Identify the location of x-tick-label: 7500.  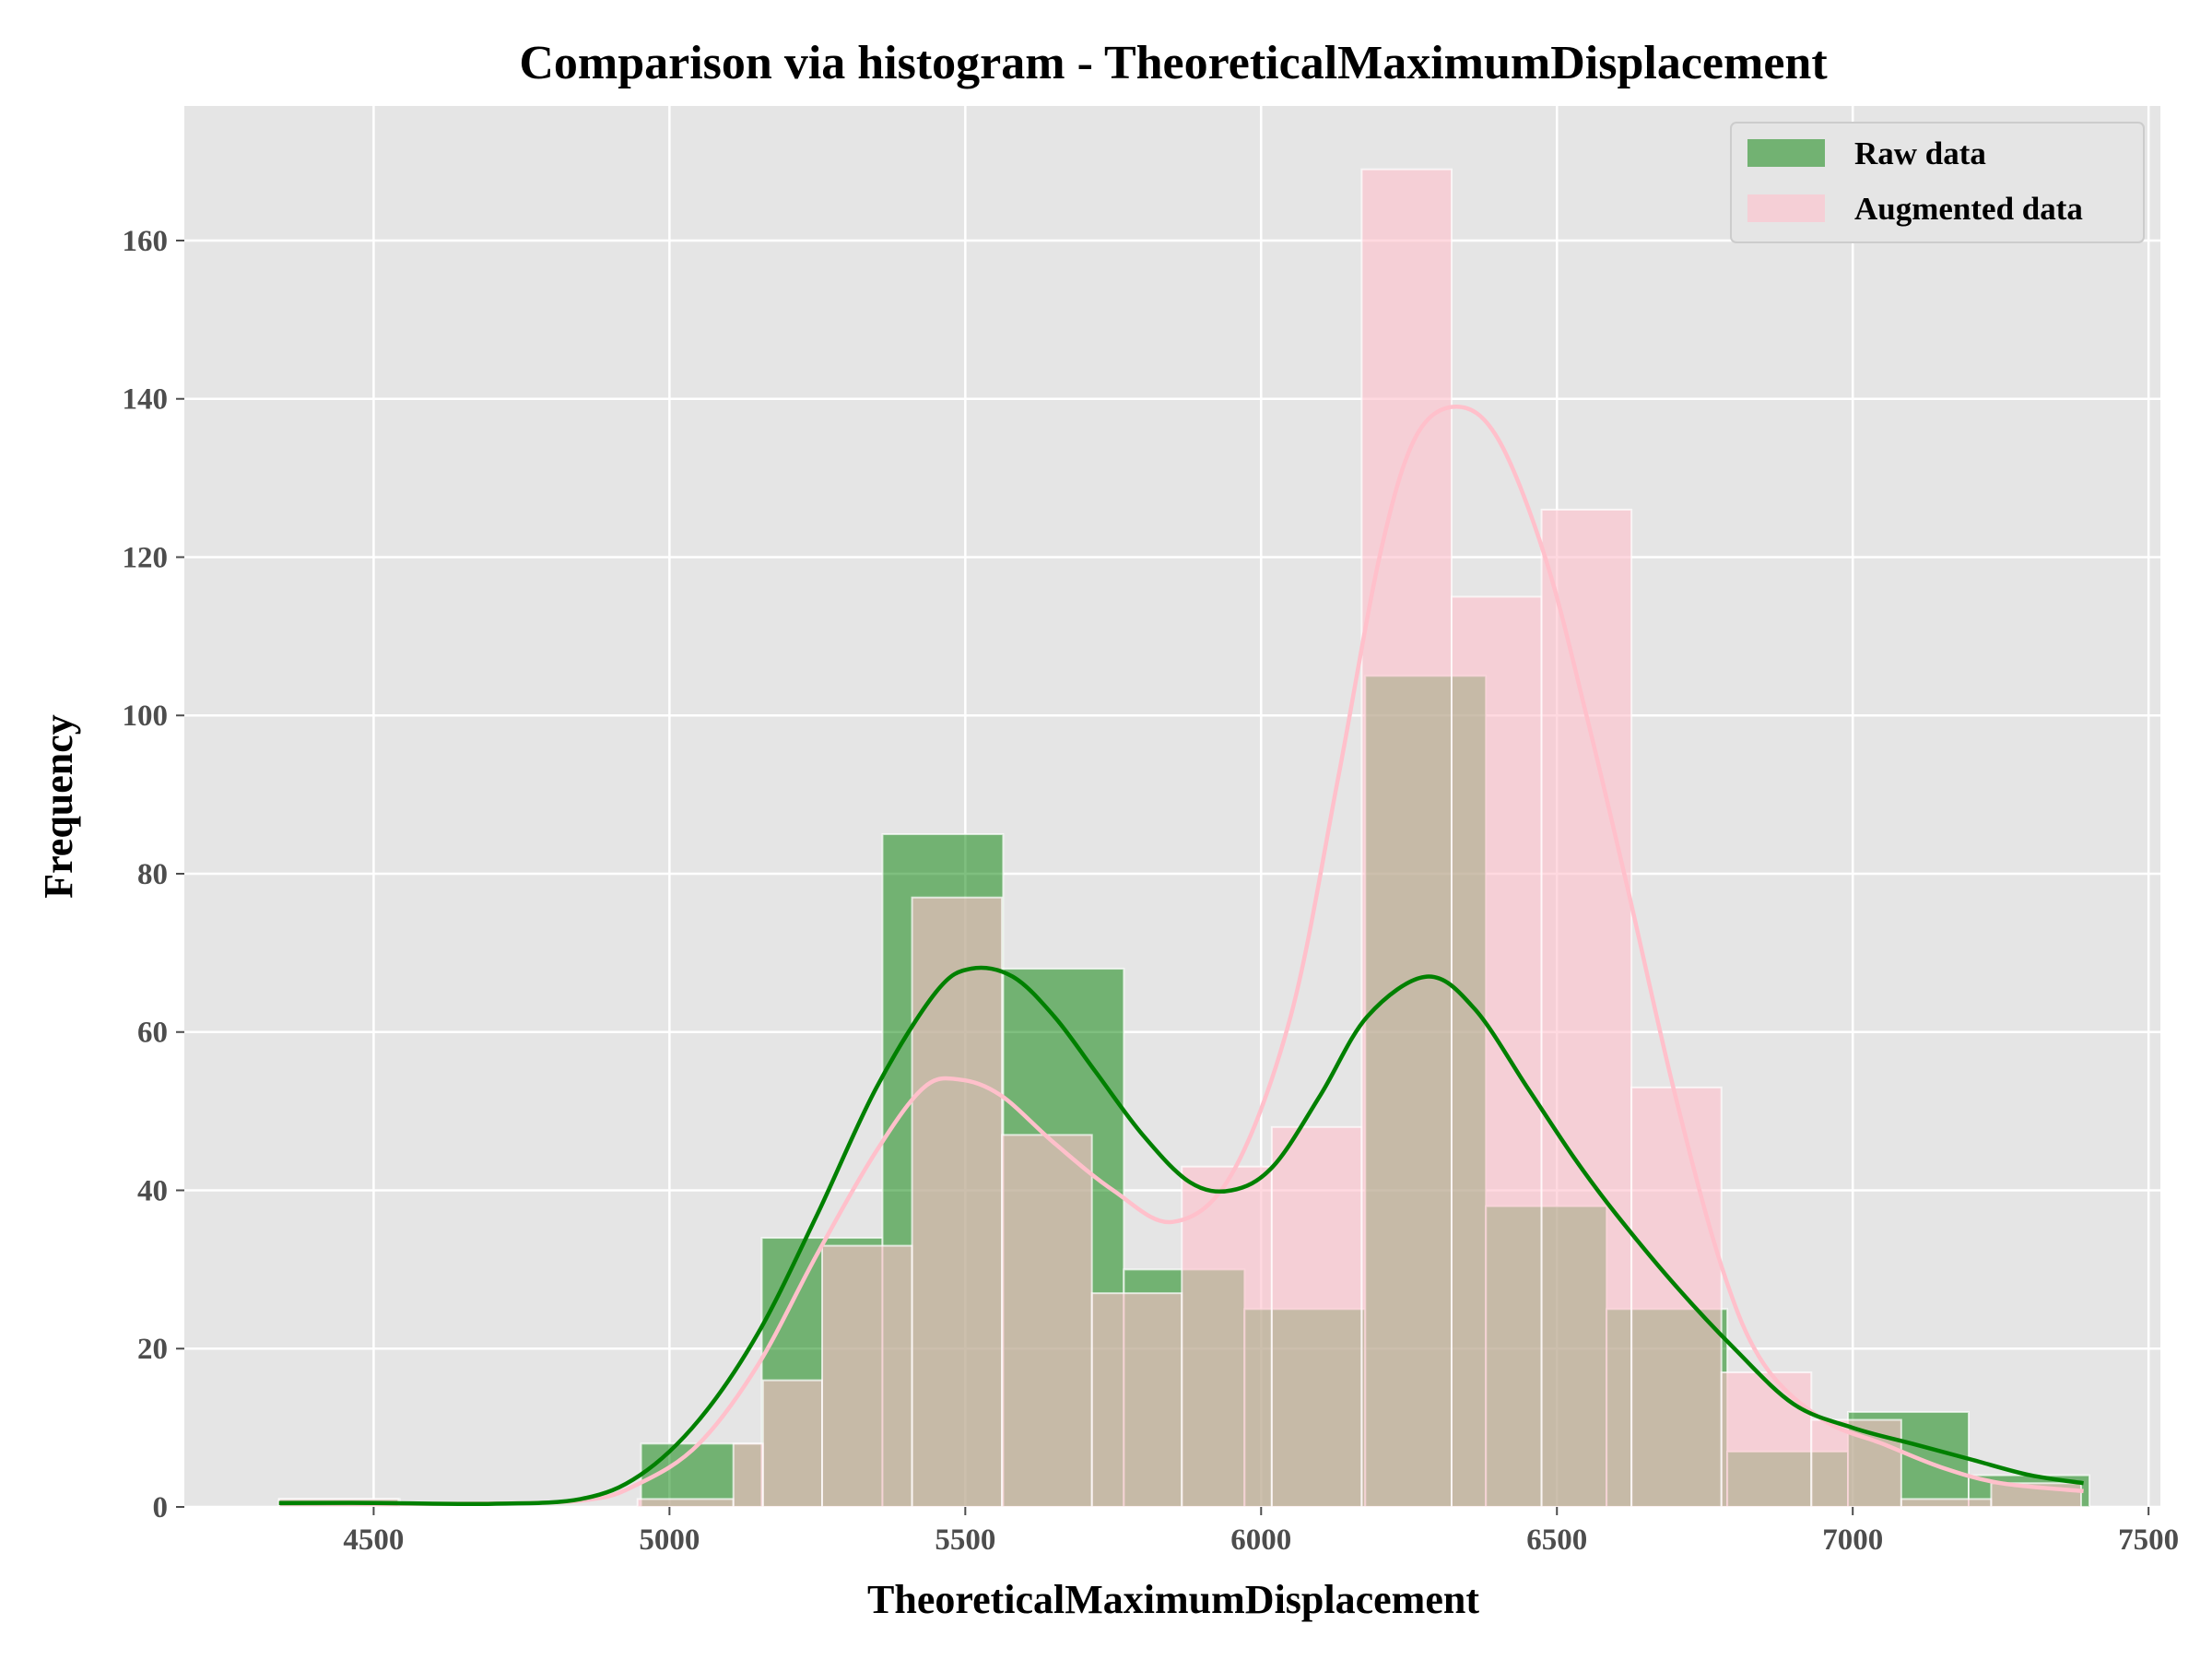
(2148, 1540).